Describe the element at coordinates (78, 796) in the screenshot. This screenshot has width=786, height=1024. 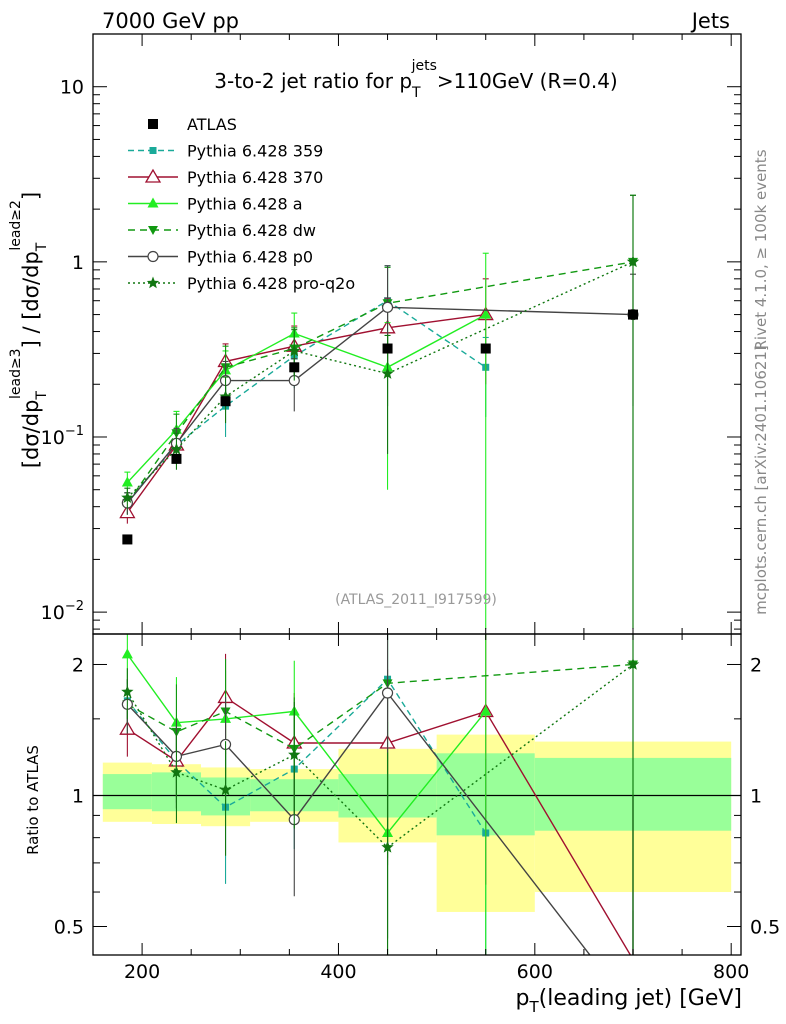
I see `ratio-y-tick-label: 1` at that location.